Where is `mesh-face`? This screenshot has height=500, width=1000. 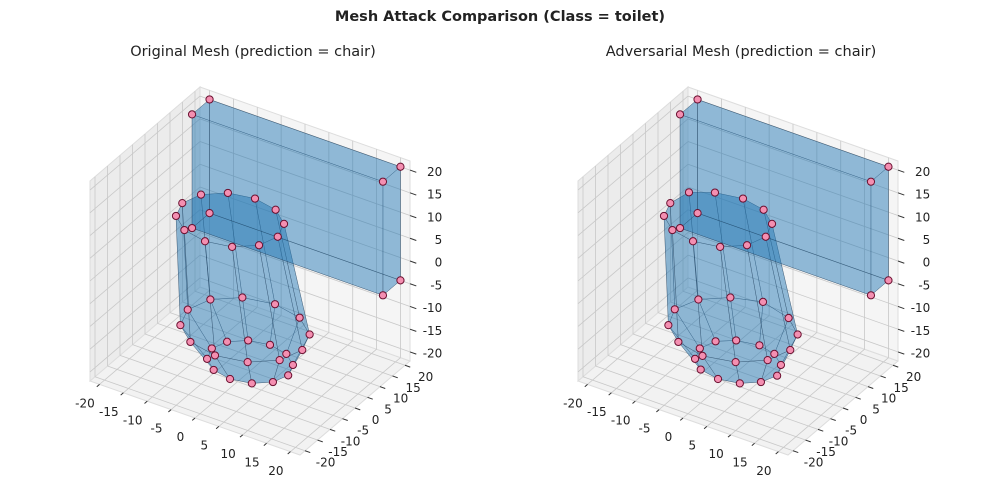
mesh-face is located at coordinates (200, 164).